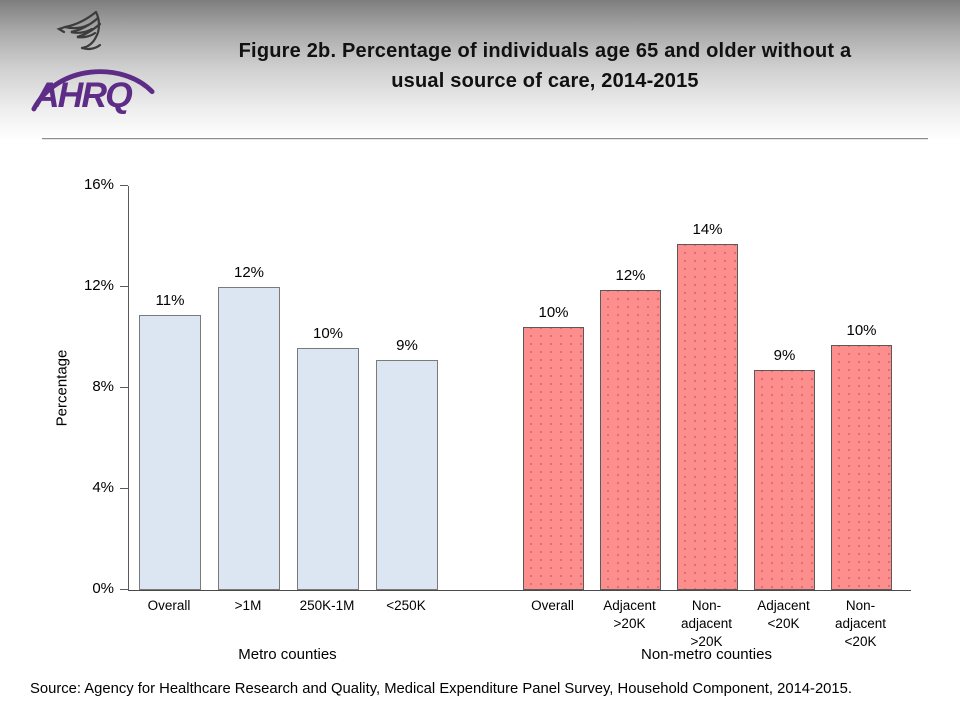 Image resolution: width=960 pixels, height=720 pixels. I want to click on hhs-eagle-icon, so click(79, 30).